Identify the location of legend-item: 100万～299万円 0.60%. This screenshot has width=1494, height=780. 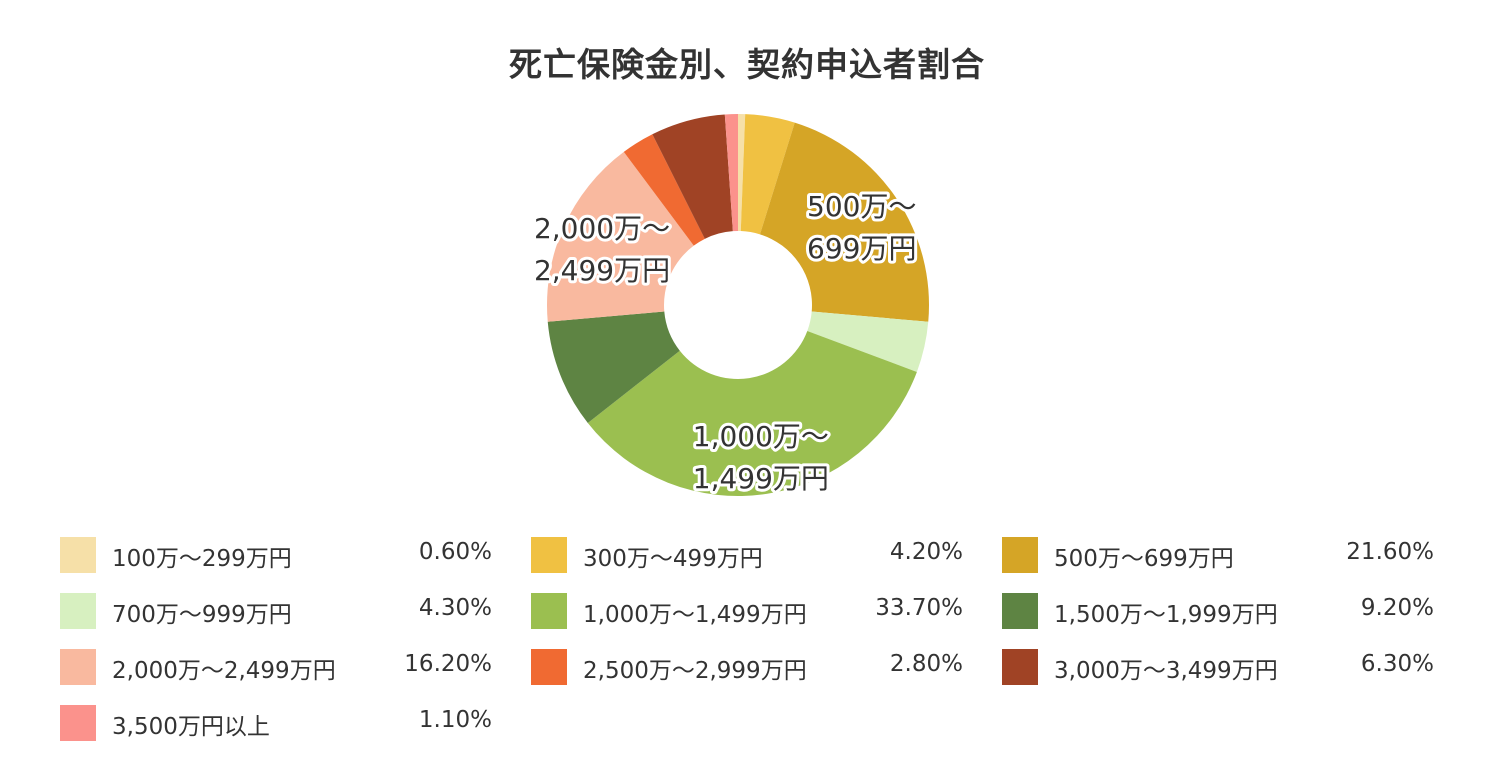
(276, 555).